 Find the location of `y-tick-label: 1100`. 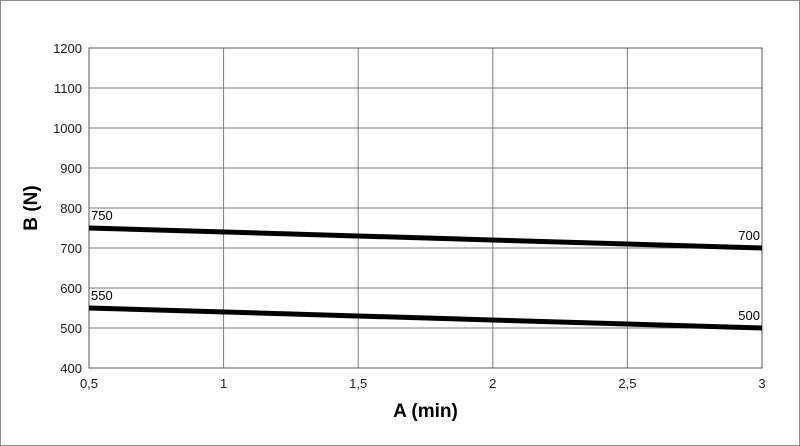

y-tick-label: 1100 is located at coordinates (68, 88).